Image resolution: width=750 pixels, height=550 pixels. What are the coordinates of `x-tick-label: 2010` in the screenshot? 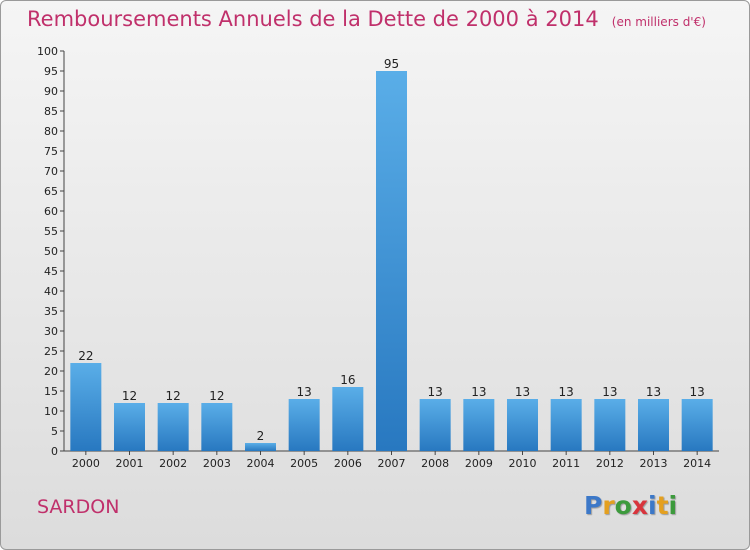 It's located at (523, 463).